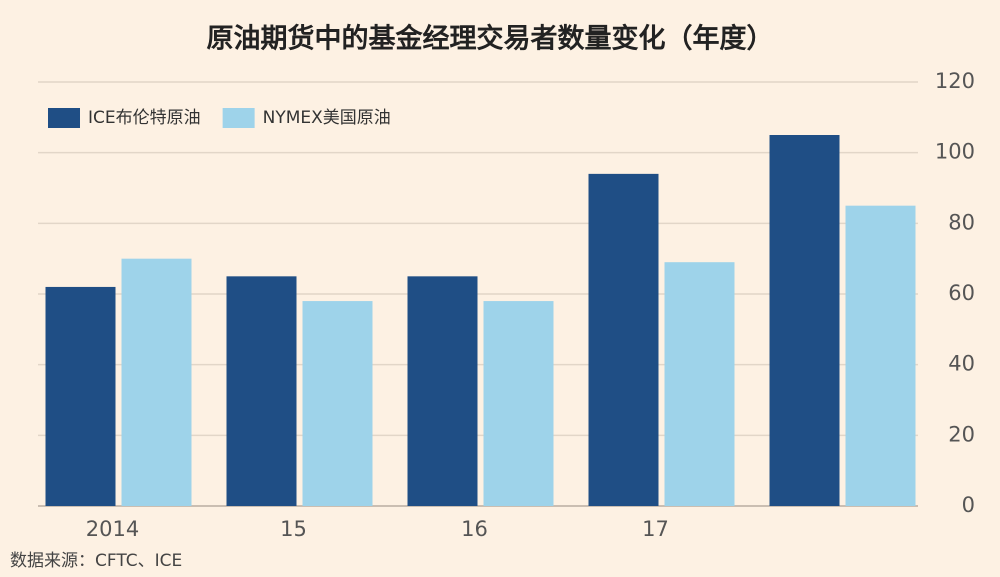 This screenshot has width=1000, height=577. Describe the element at coordinates (961, 293) in the screenshot. I see `y-tick-label: 60` at that location.